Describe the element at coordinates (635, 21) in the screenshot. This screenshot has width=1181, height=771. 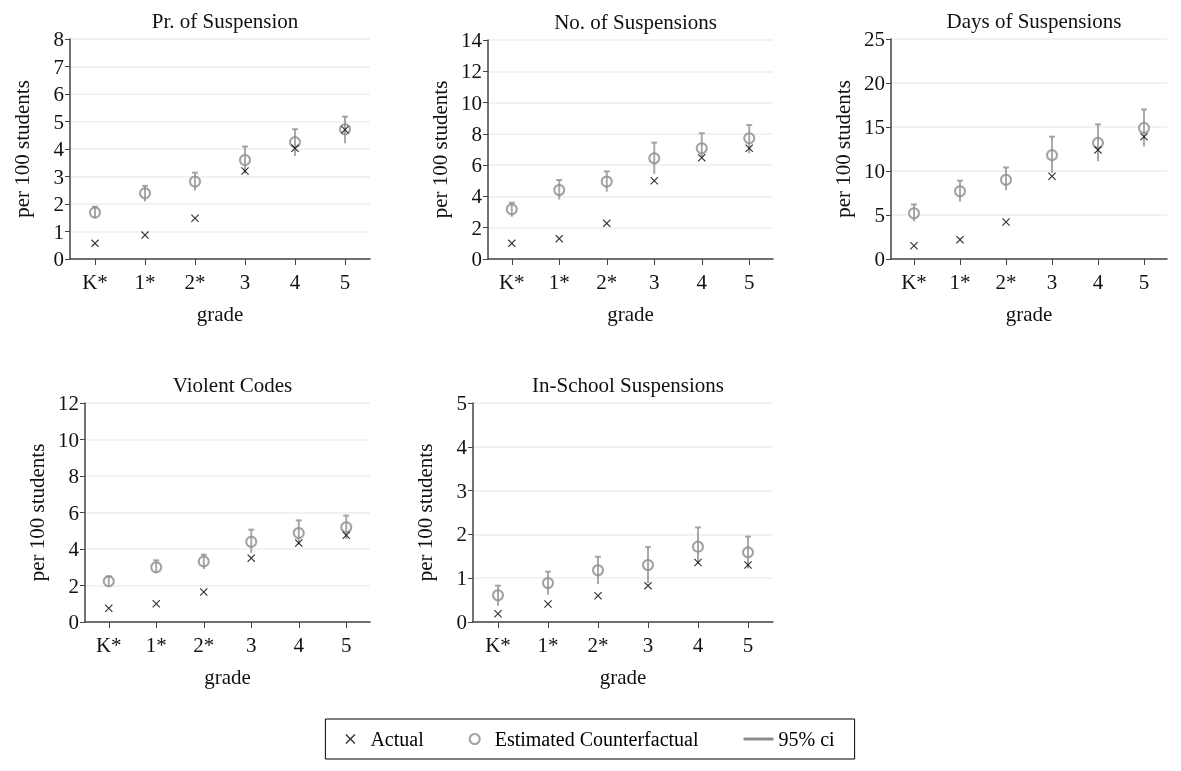
I see `chart-title: No. of Suspensions` at that location.